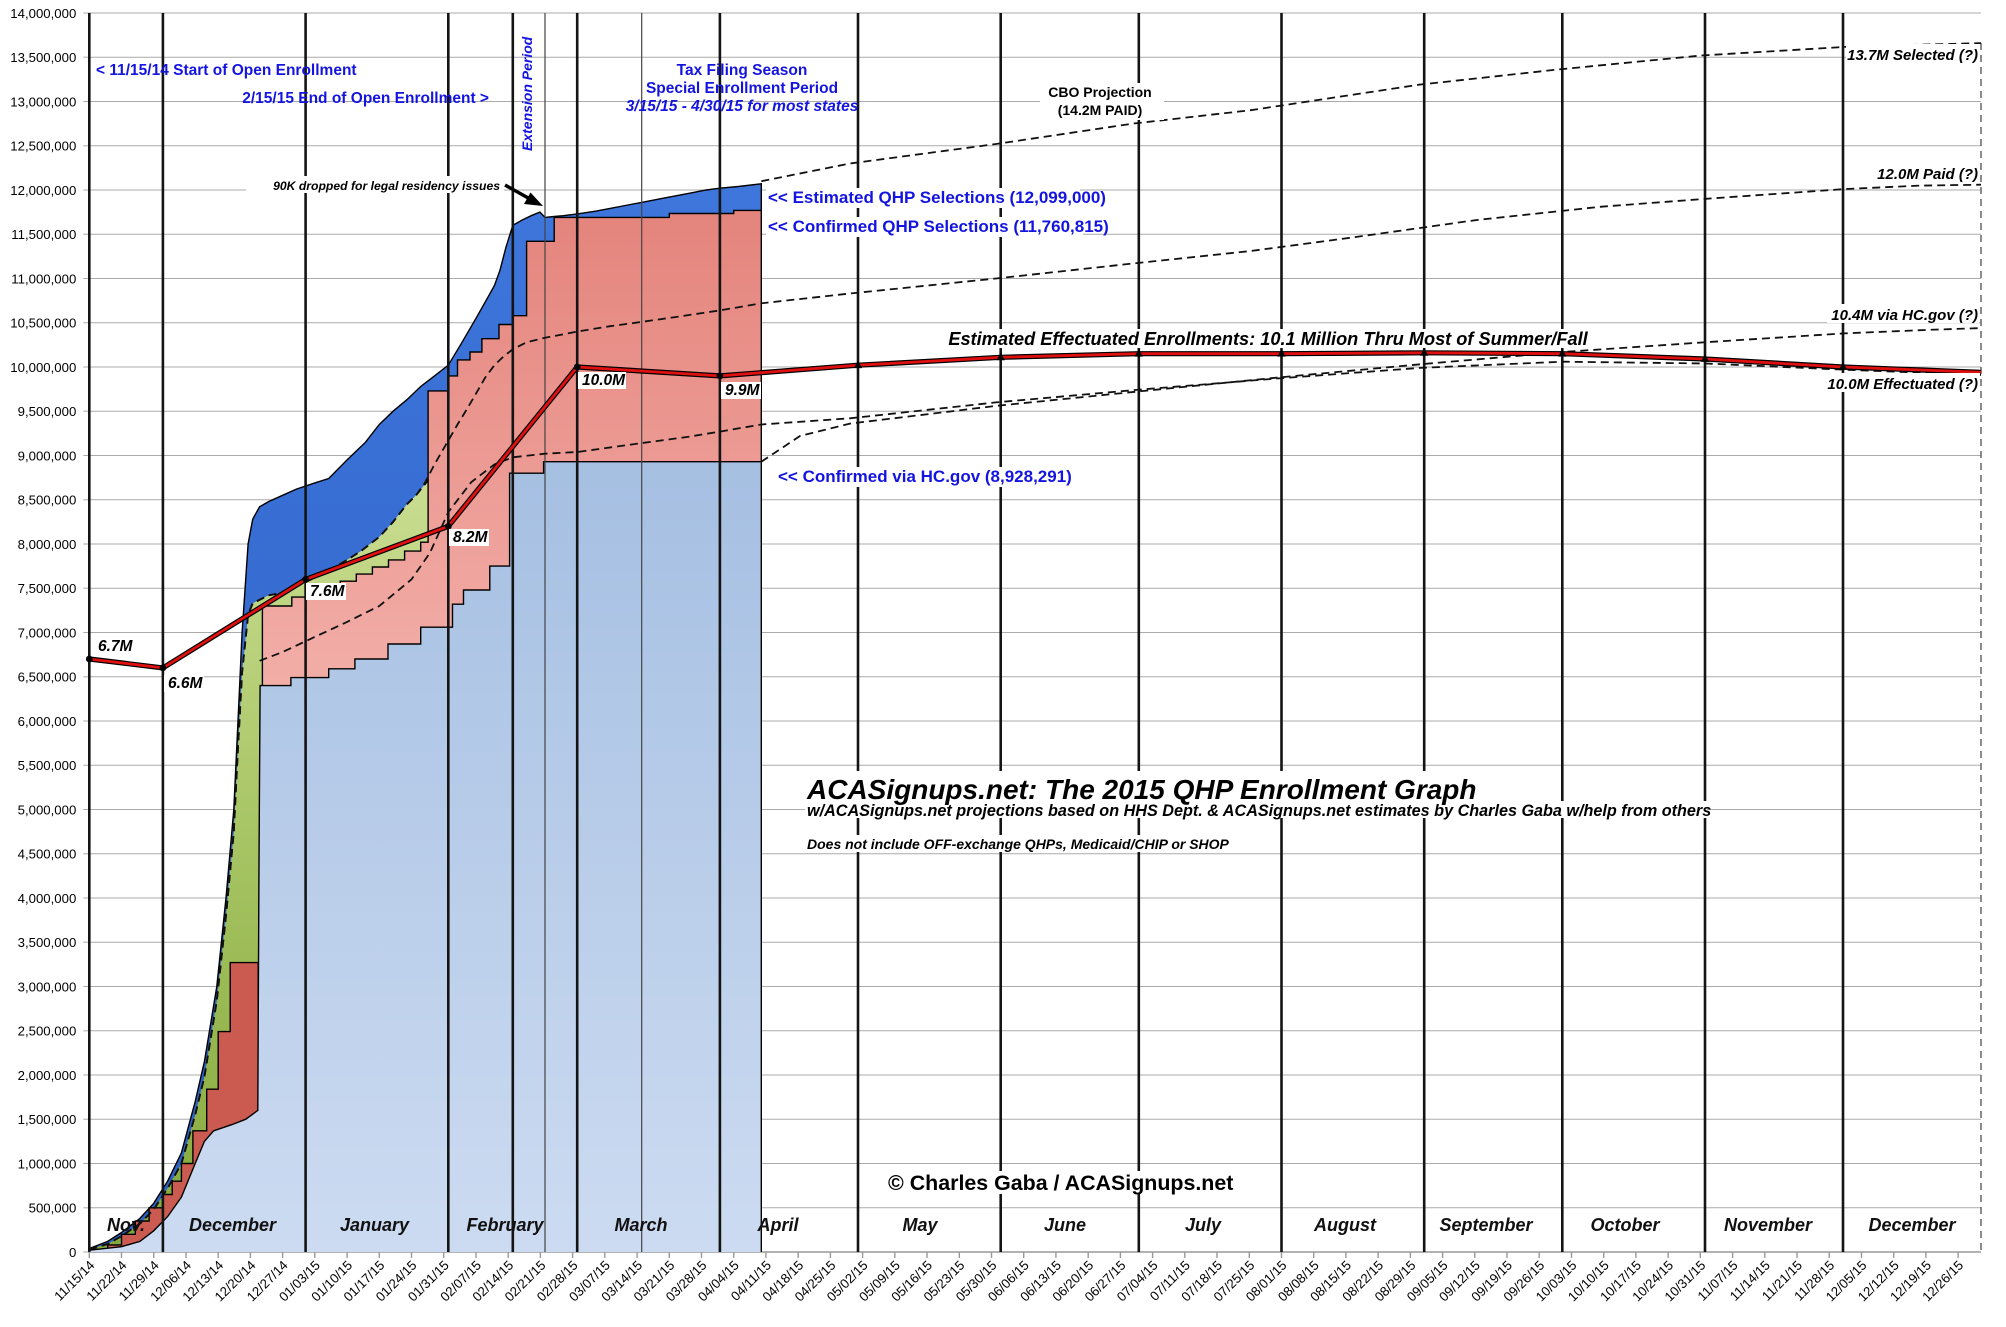 The width and height of the screenshot is (2006, 1327). I want to click on svg-text:2/15/15 End of Open Enrollment: 2/15/15 End of Open Enrollment >, so click(365, 98).